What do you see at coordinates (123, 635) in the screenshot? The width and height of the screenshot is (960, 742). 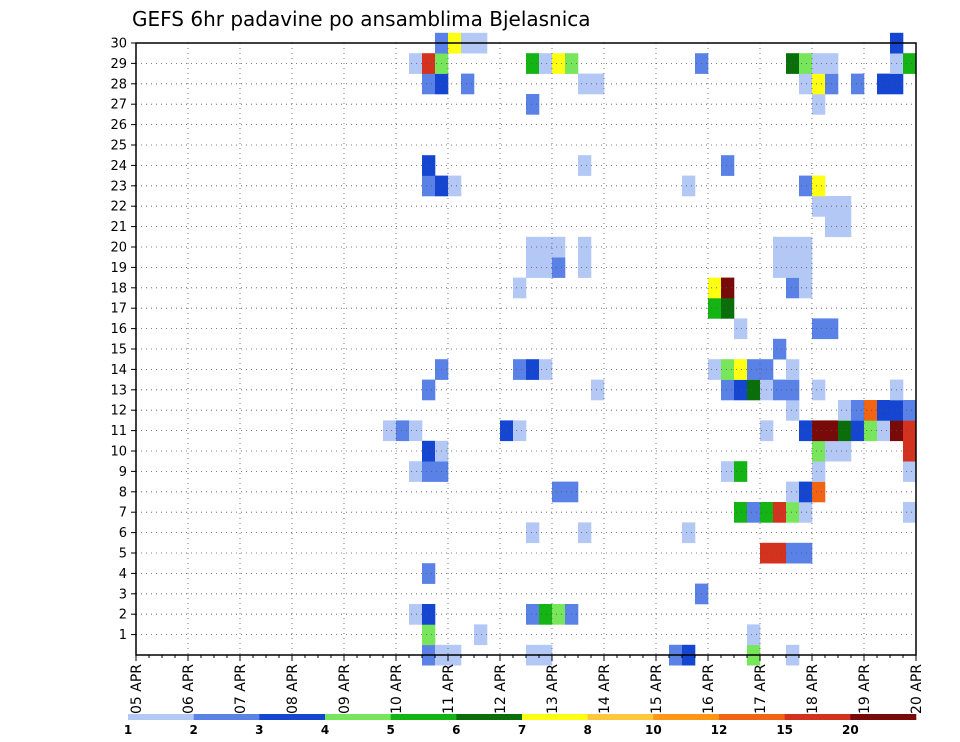 I see `y-tick-label: 1` at bounding box center [123, 635].